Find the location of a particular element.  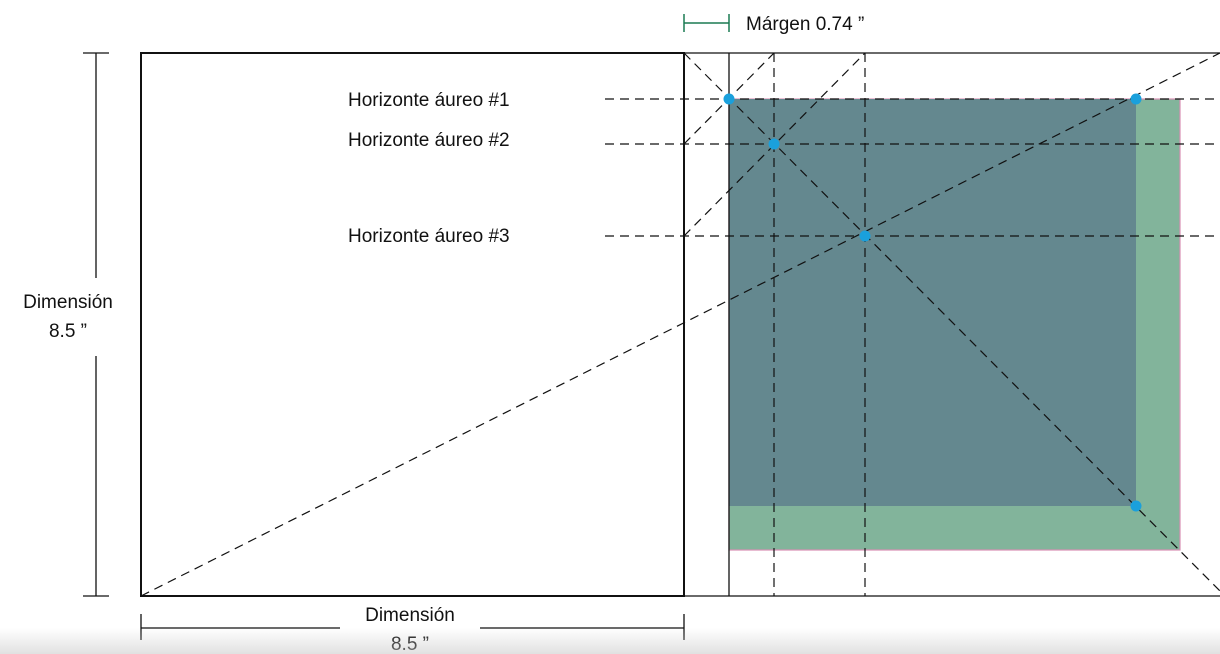

vertical-dimension-value: 8.5 ” is located at coordinates (68, 331).